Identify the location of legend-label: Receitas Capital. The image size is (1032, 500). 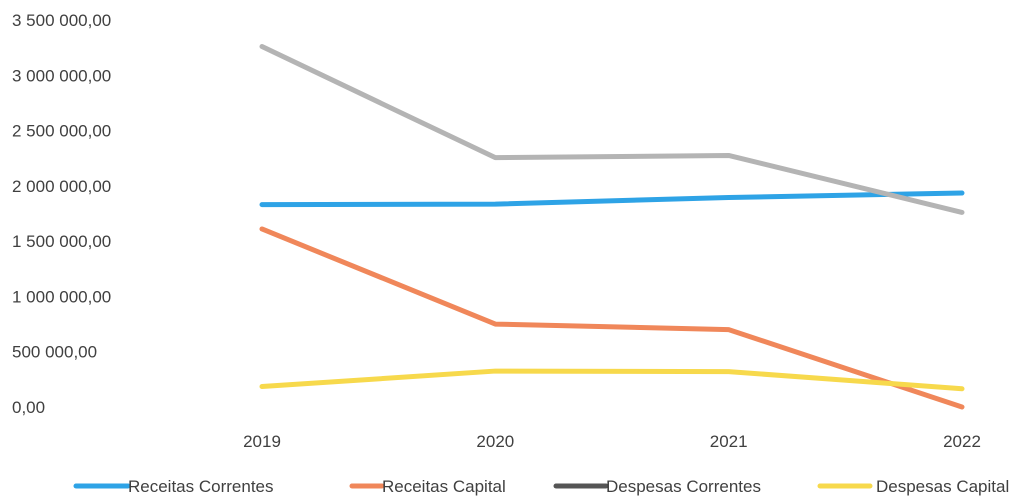
(444, 486).